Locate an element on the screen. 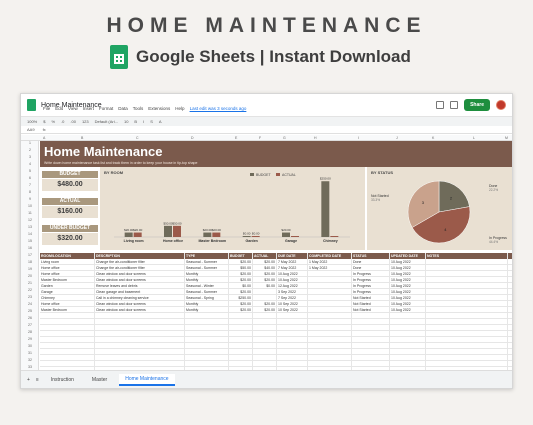  row-header: 1 is located at coordinates (30, 143).